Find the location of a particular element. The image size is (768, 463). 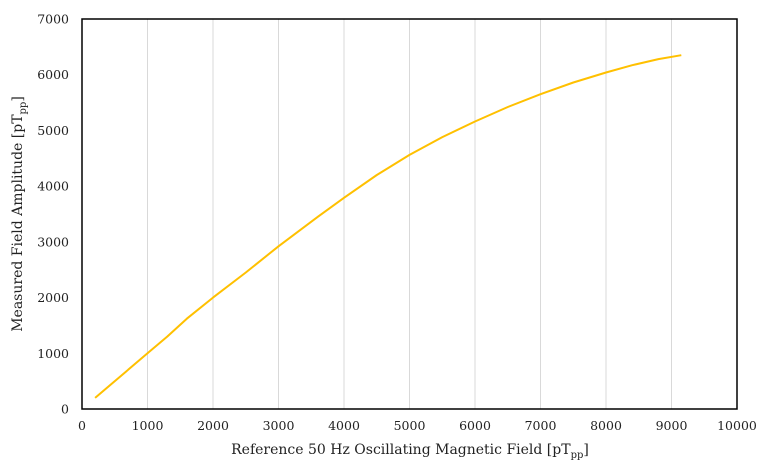

y-tick-labels: 0 1000 2000 3000 4000 5000 6000 7000 is located at coordinates (53, 214).